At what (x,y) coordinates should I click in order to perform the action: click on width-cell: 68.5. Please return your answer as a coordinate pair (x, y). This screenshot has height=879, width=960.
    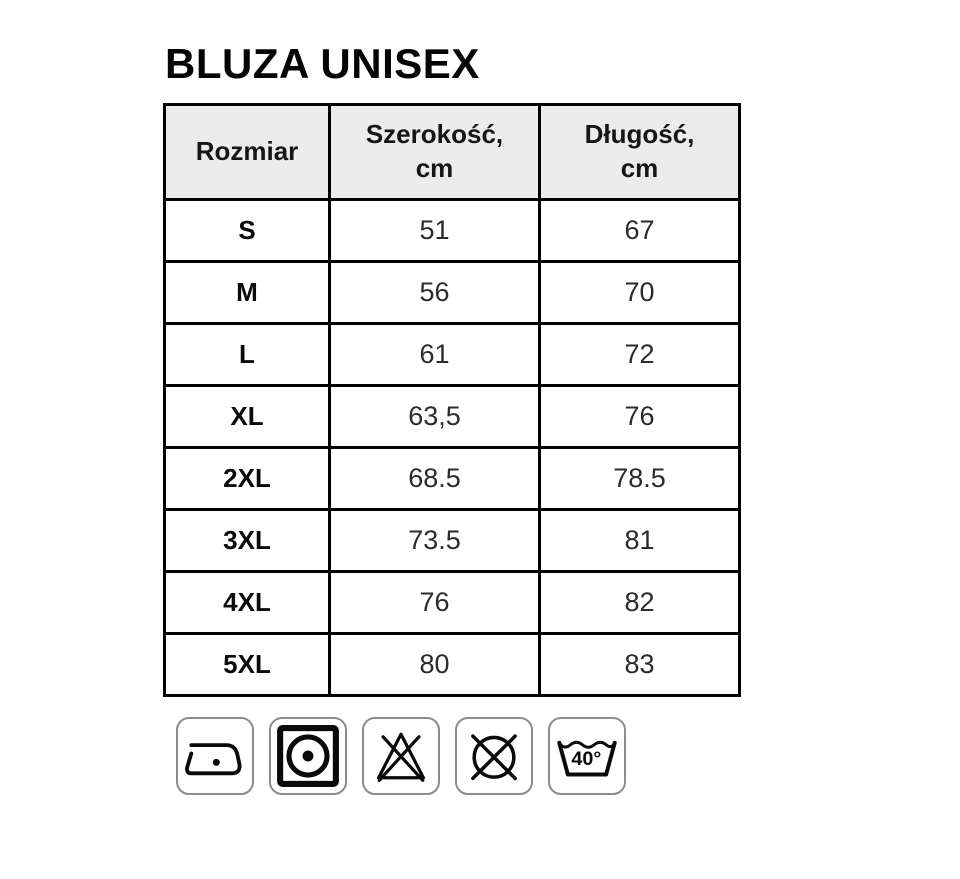
    Looking at the image, I should click on (434, 478).